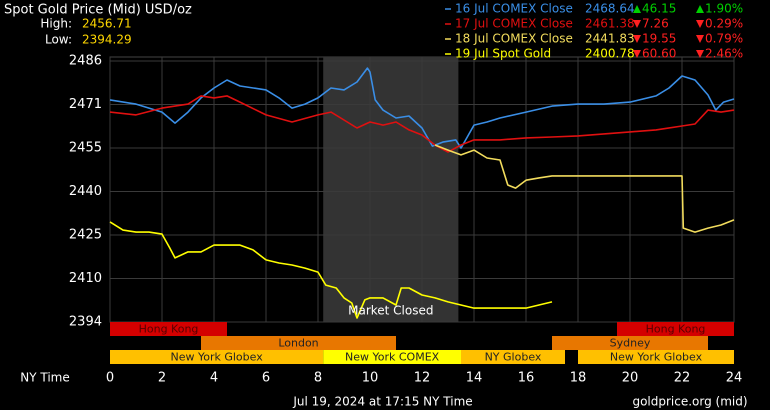 The image size is (770, 410). Describe the element at coordinates (610, 24) in the screenshot. I see `legend-price: 2461.38` at that location.